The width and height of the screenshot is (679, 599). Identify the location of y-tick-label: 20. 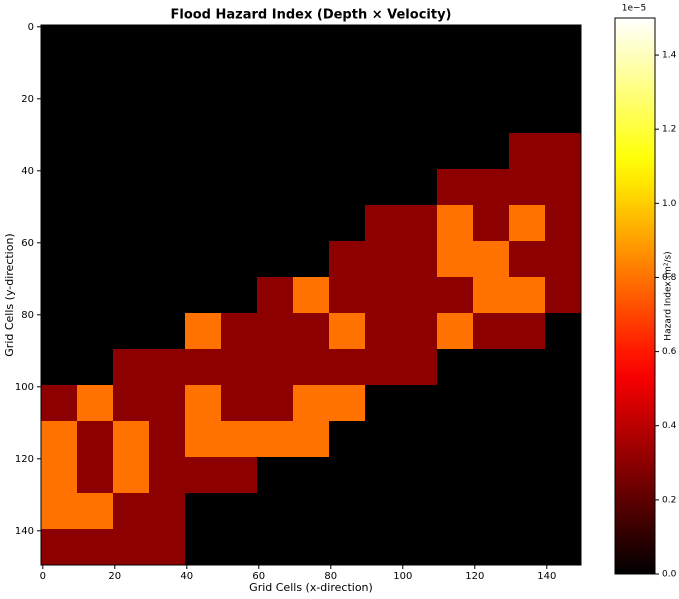
(27, 99).